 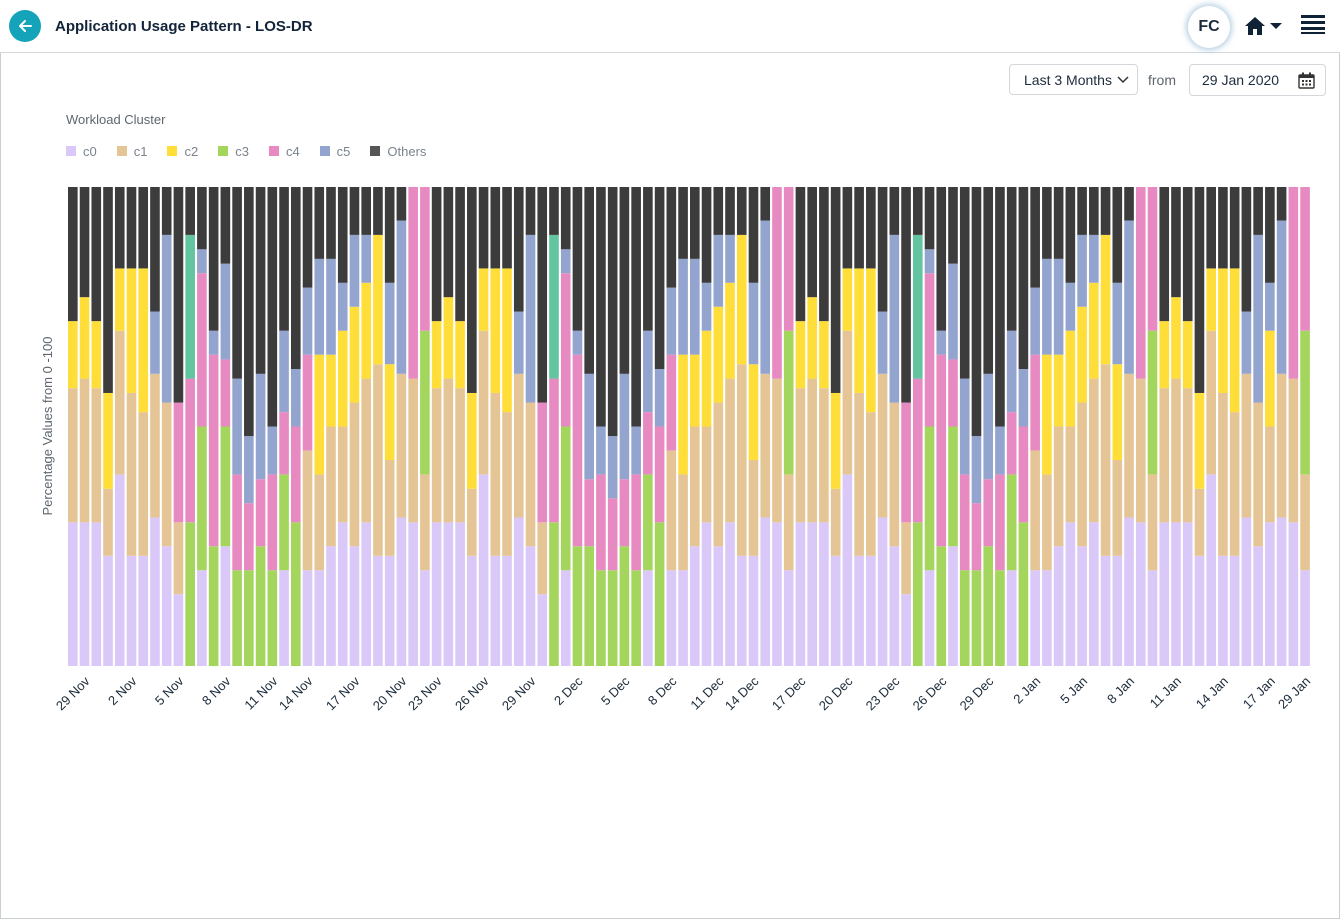 What do you see at coordinates (554, 306) in the screenshot?
I see `bar-segment-teal` at bounding box center [554, 306].